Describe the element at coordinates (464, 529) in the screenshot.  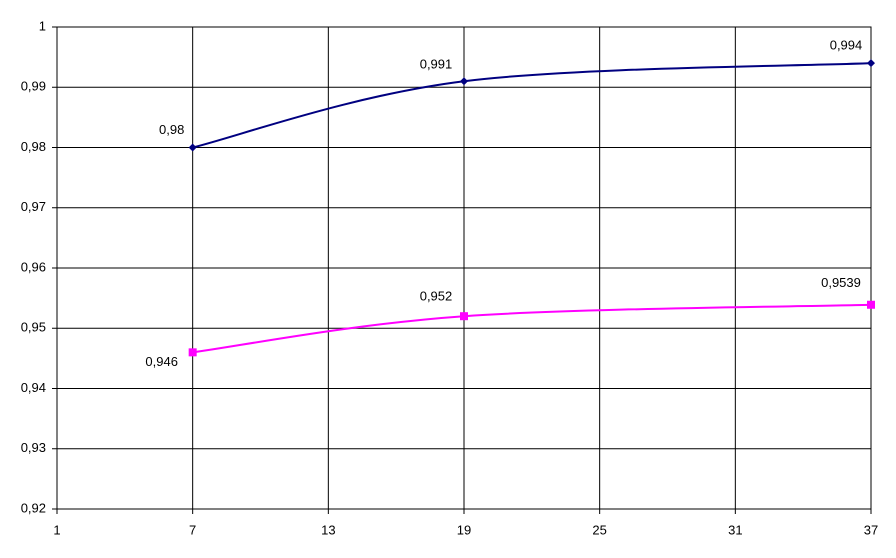
I see `x-tick-label: 19` at that location.